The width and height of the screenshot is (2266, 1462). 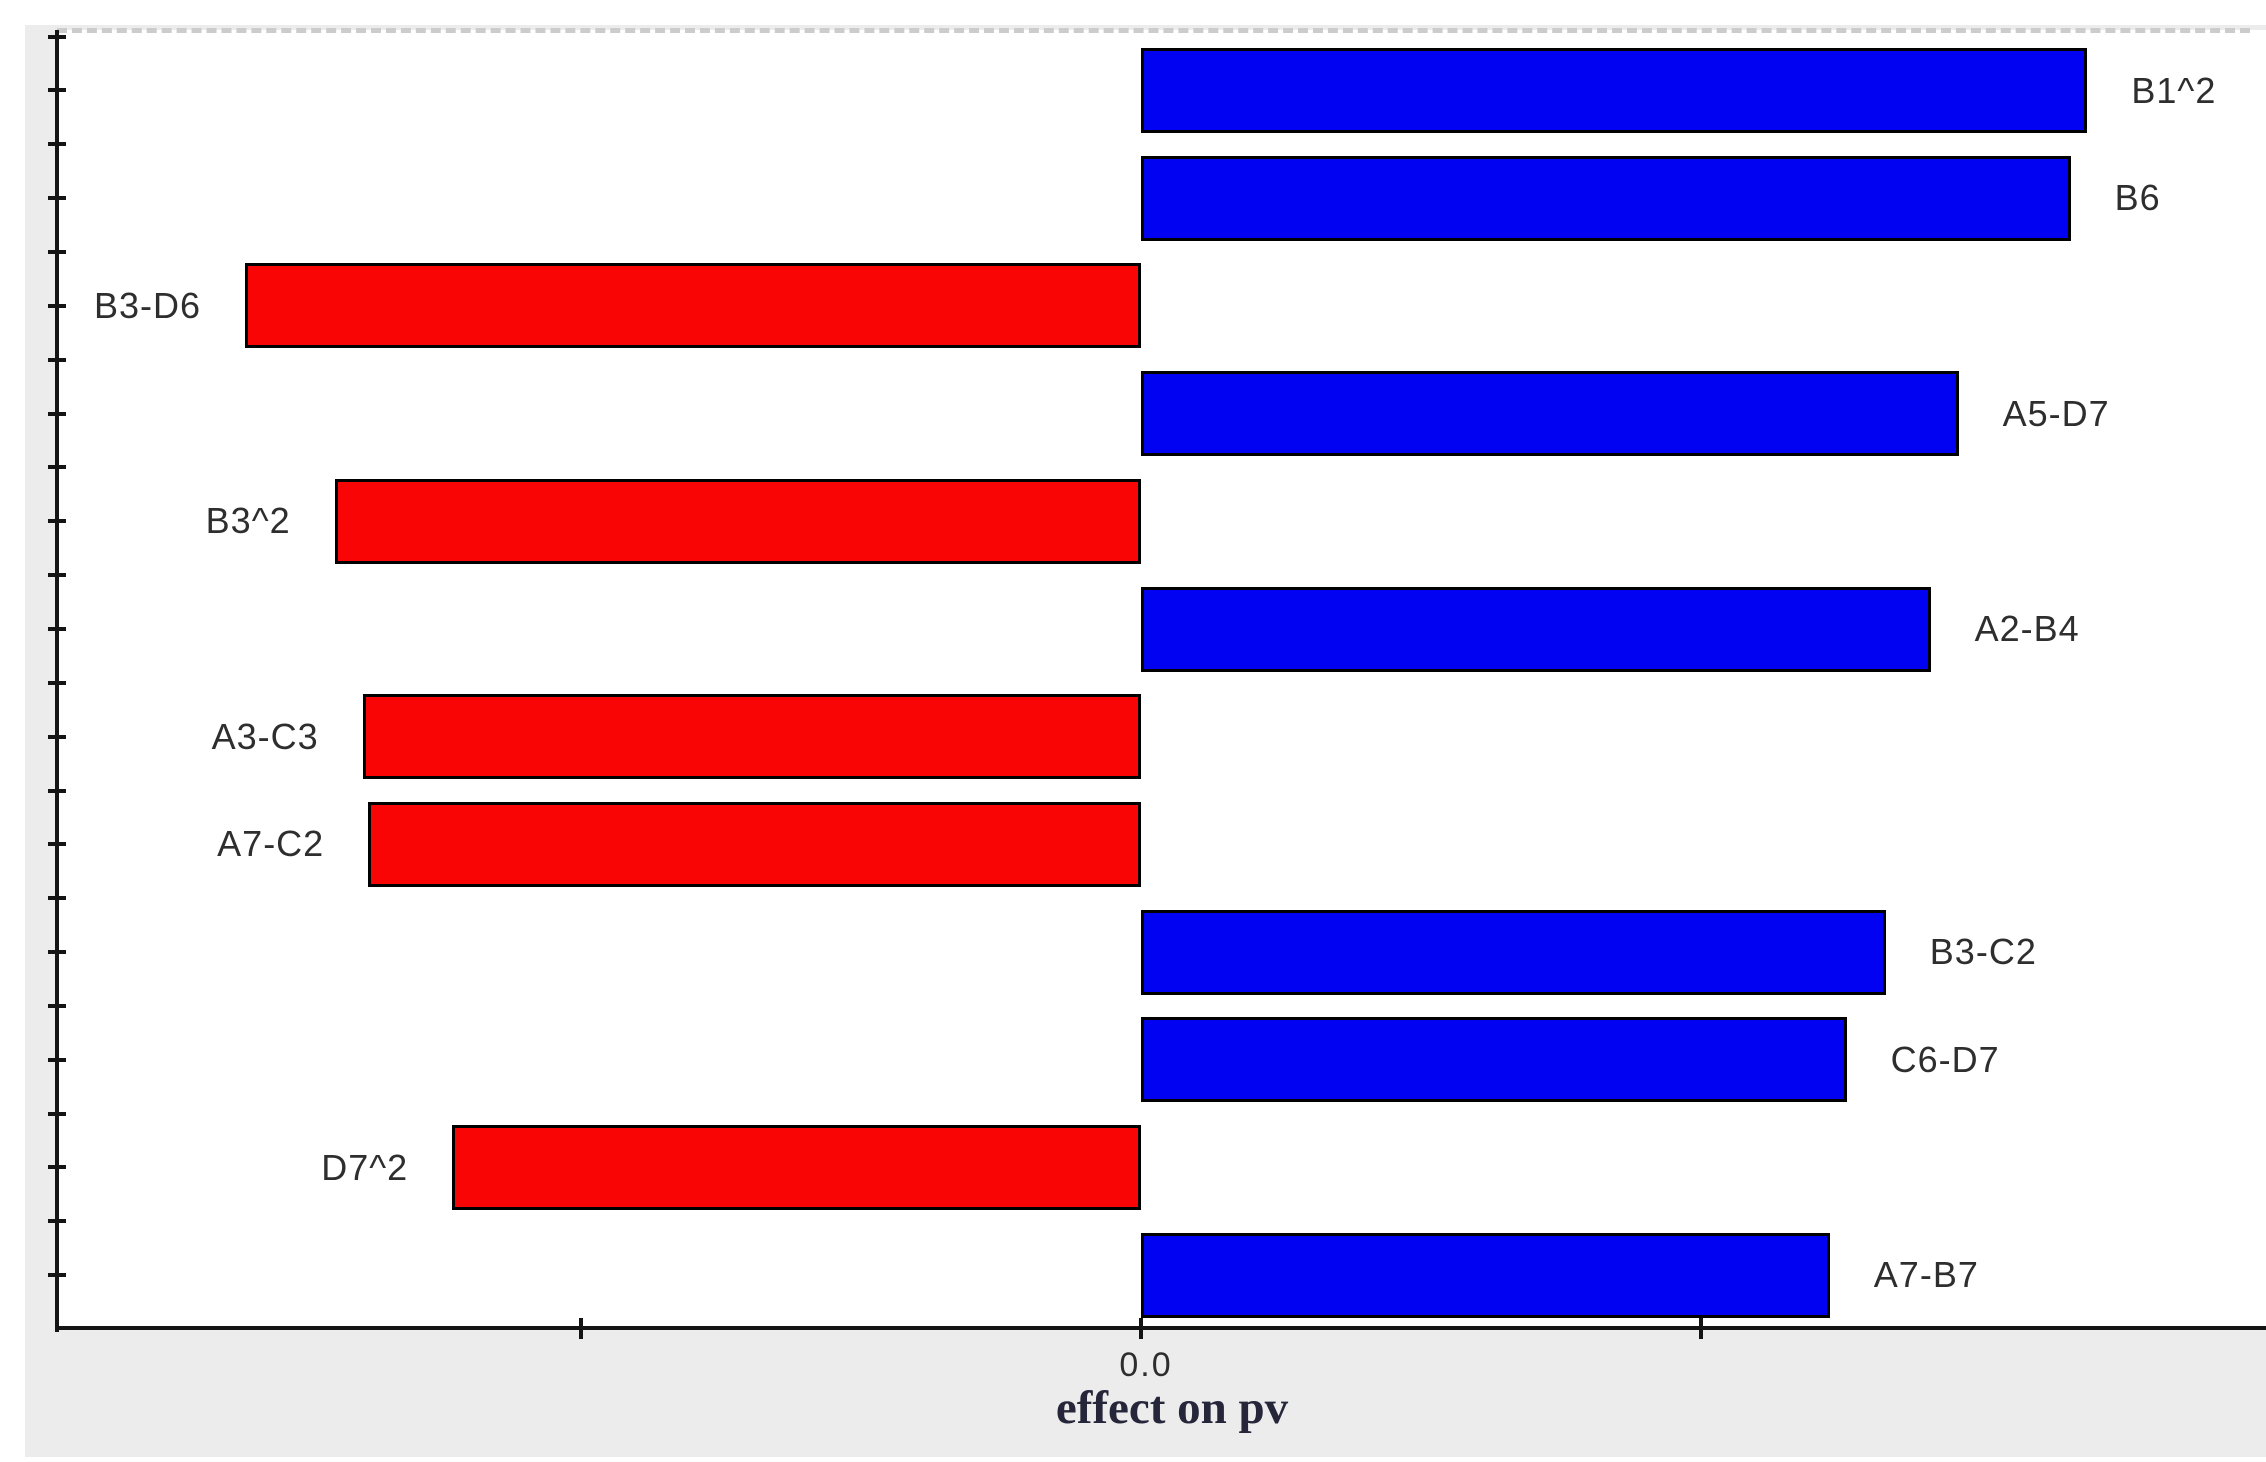 I want to click on bar-label: B3-D6, so click(x=147, y=305).